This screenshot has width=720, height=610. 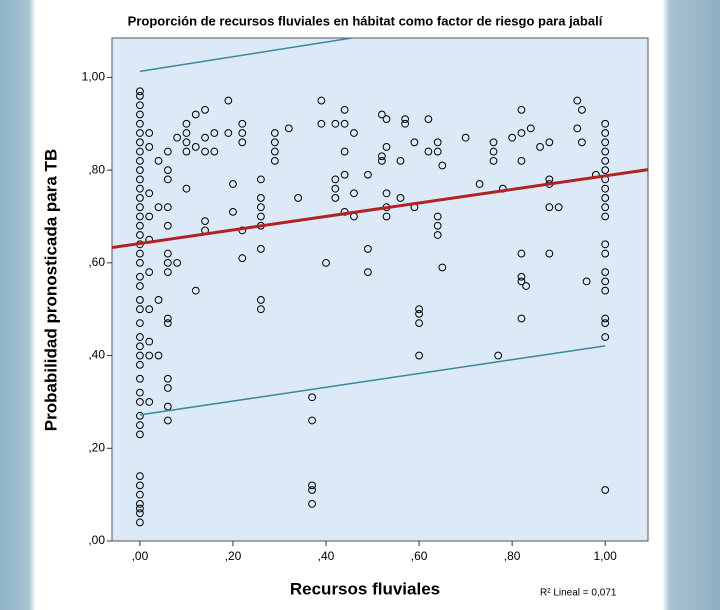 I want to click on fit-line, so click(x=380, y=209).